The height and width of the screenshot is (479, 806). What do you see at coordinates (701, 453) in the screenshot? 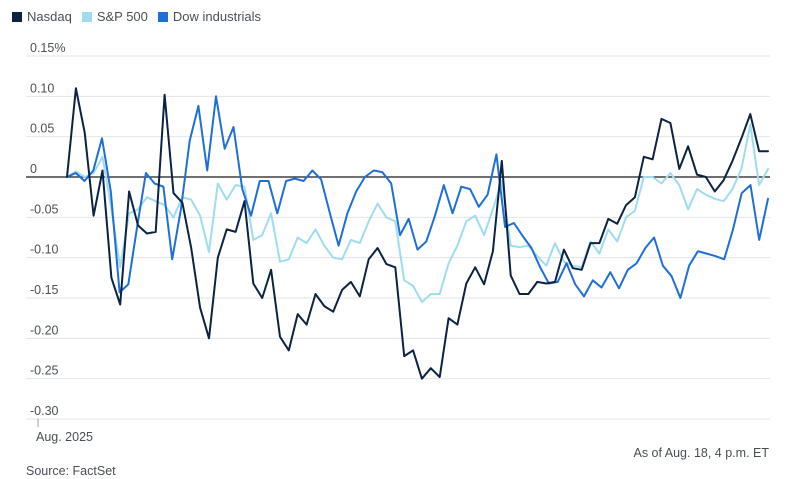
I see `as-of-note: As of Aug. 18, 4 p.m. ET` at bounding box center [701, 453].